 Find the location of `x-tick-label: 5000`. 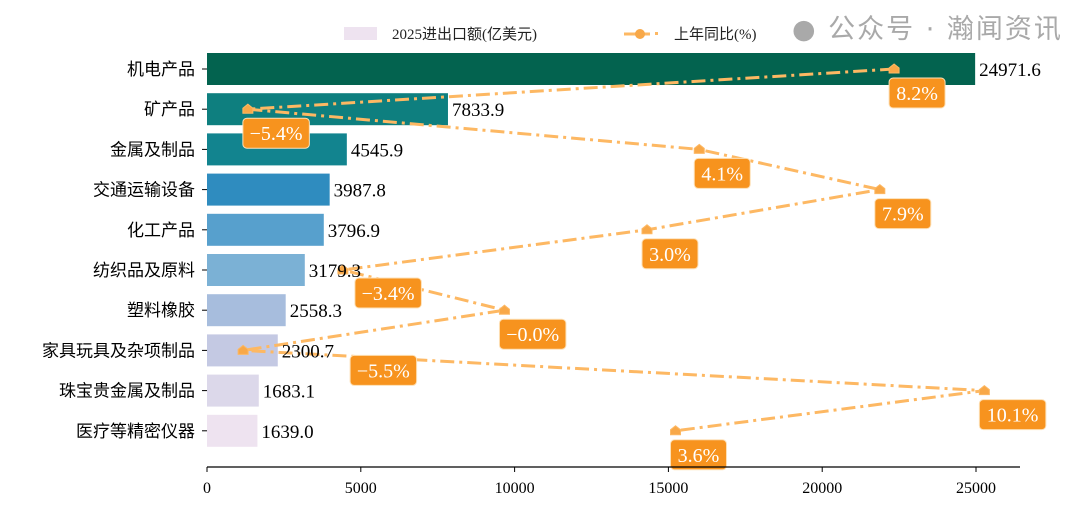

x-tick-label: 5000 is located at coordinates (361, 488).